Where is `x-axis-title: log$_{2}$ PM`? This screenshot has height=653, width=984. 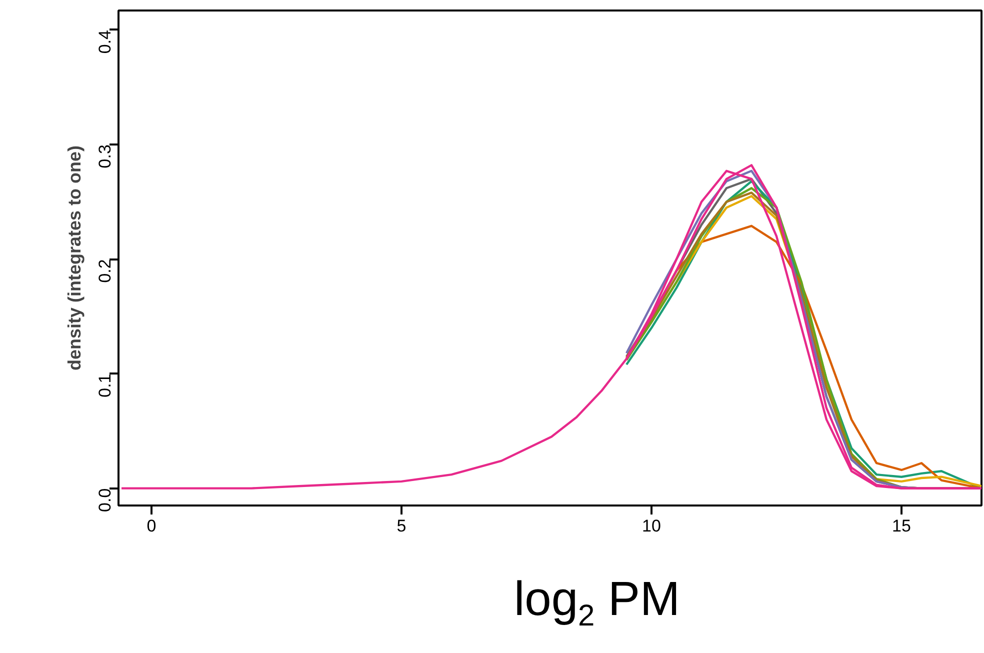
x-axis-title: log$_{2}$ PM is located at coordinates (597, 603).